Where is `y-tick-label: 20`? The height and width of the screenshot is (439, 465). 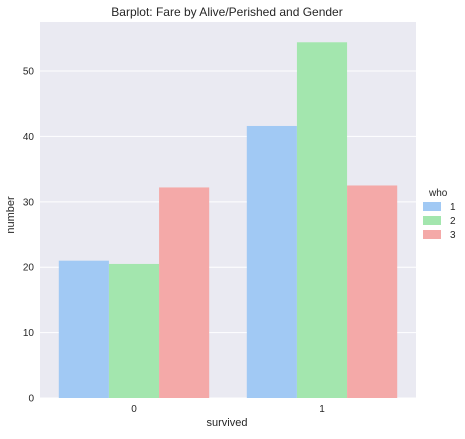 y-tick-label: 20 is located at coordinates (29, 268).